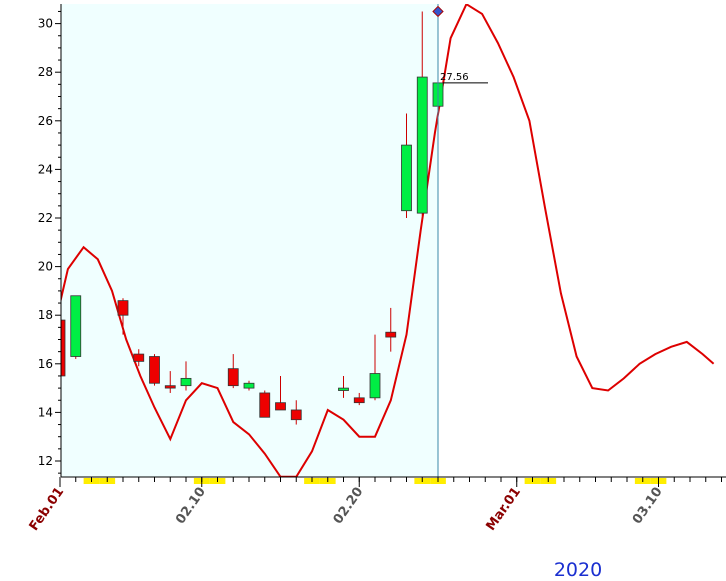 This screenshot has height=581, width=726. What do you see at coordinates (45, 24) in the screenshot?
I see `y-tick-label: 30` at bounding box center [45, 24].